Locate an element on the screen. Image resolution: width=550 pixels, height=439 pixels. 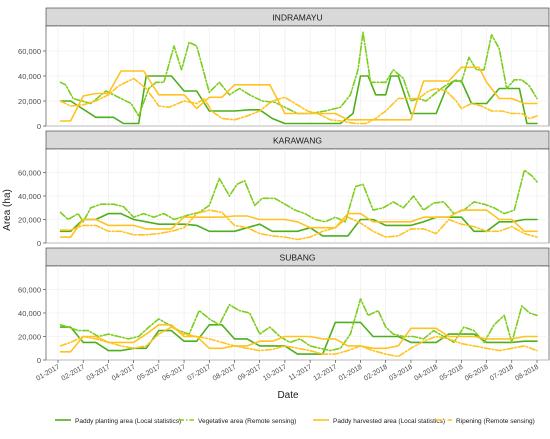
panel-title: INDRAMAYU is located at coordinates (297, 18).